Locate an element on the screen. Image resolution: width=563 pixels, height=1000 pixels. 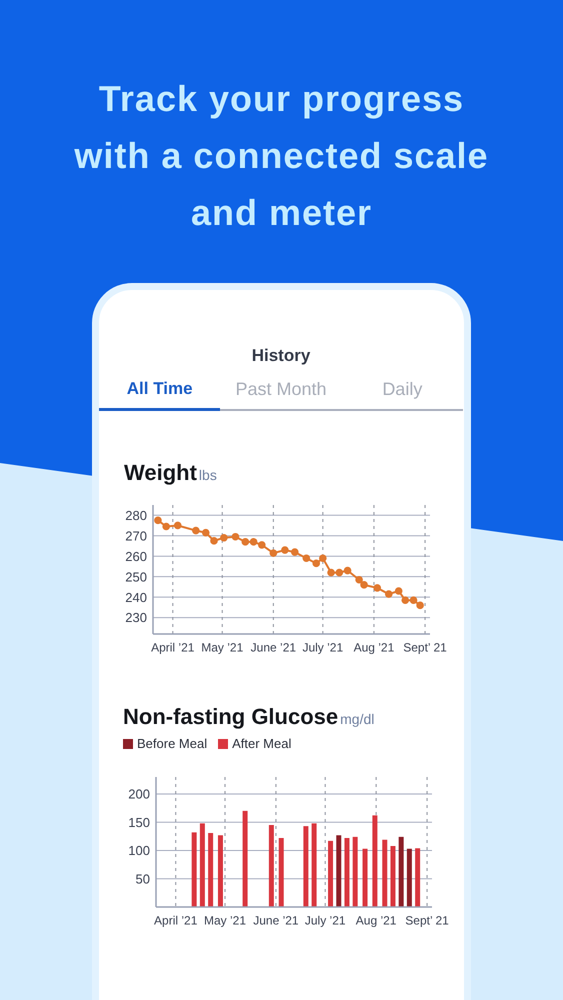
text: History is located at coordinates (281, 356).